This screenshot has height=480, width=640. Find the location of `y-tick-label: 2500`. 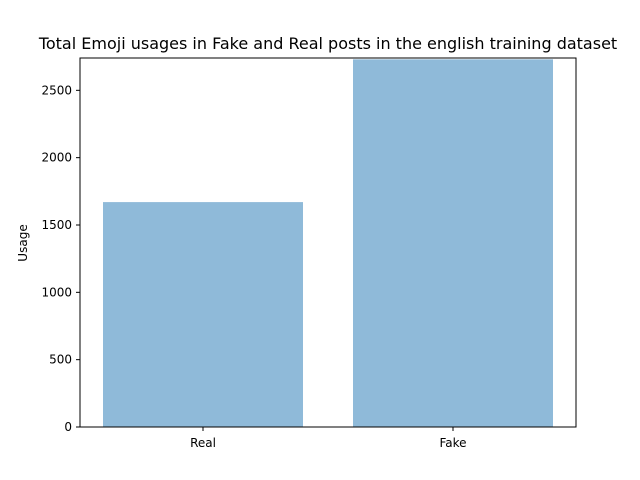

y-tick-label: 2500 is located at coordinates (56, 90).